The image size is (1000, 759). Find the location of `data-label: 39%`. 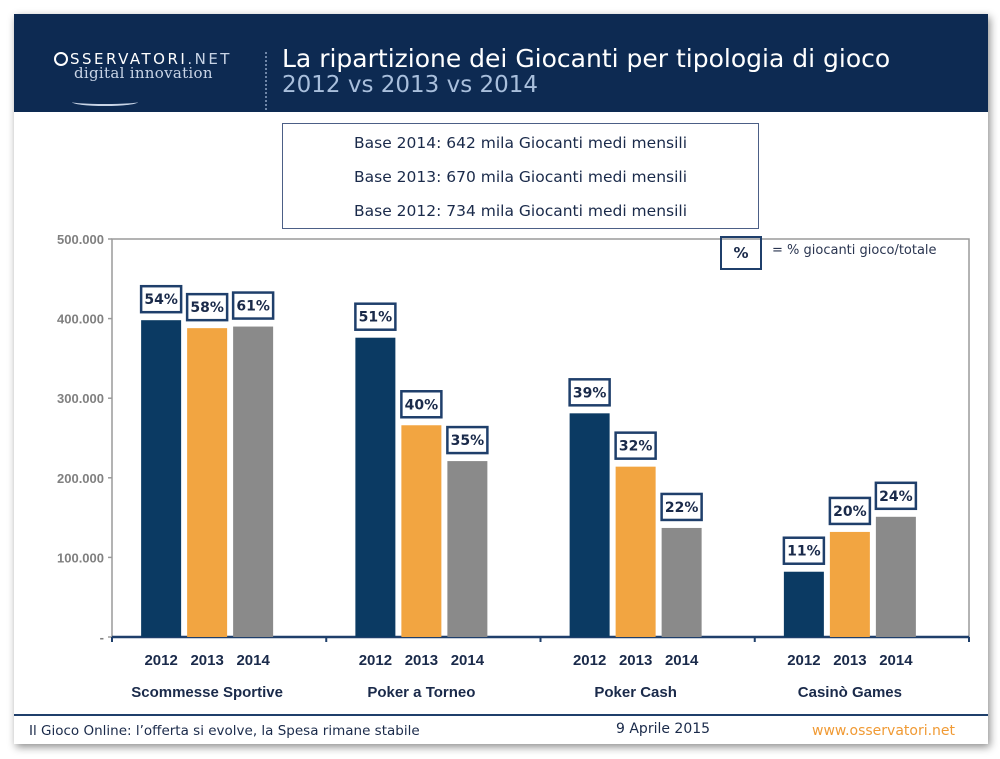

data-label: 39% is located at coordinates (590, 393).